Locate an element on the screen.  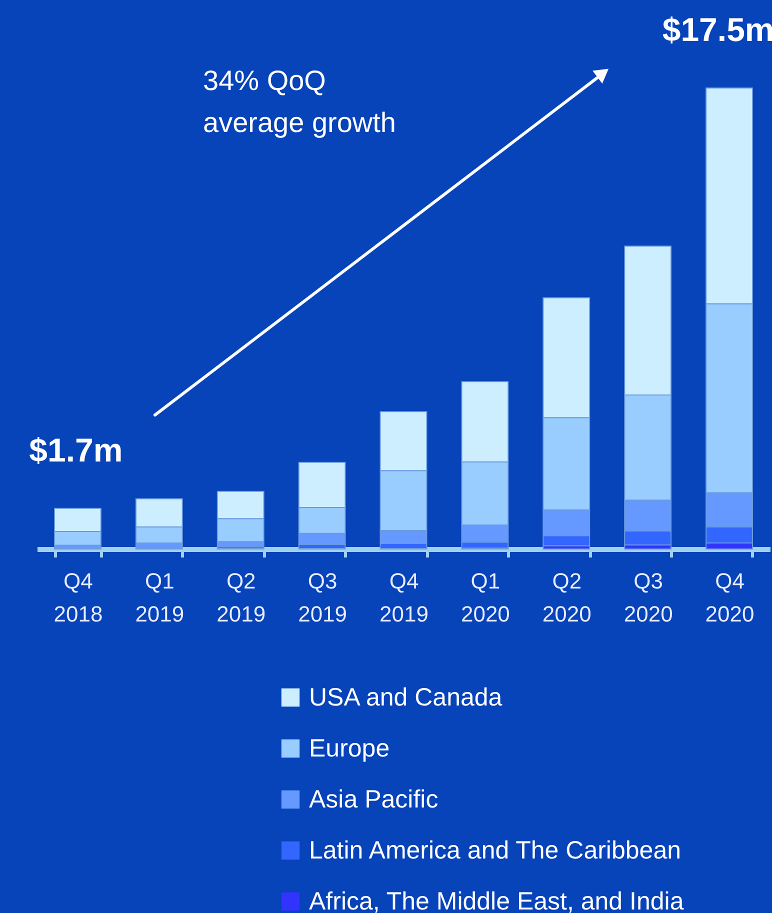
x-tick-label: Q2 2020 is located at coordinates (567, 597).